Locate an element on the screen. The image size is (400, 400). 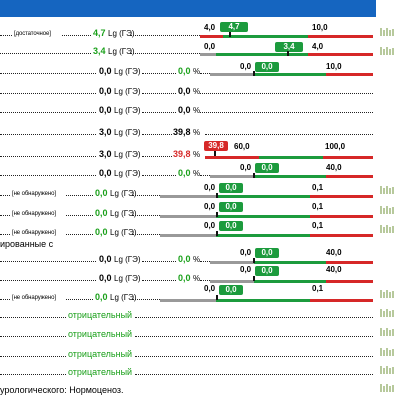
range-max-label: 100,0 is located at coordinates (335, 146).